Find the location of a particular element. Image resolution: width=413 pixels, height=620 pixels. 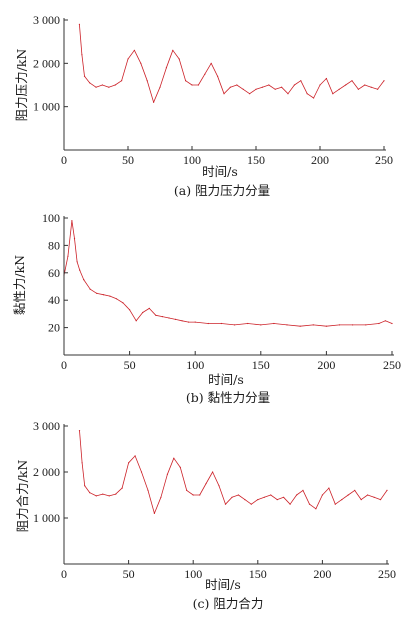

panel-a-x-tick-label: 100 is located at coordinates (192, 160).